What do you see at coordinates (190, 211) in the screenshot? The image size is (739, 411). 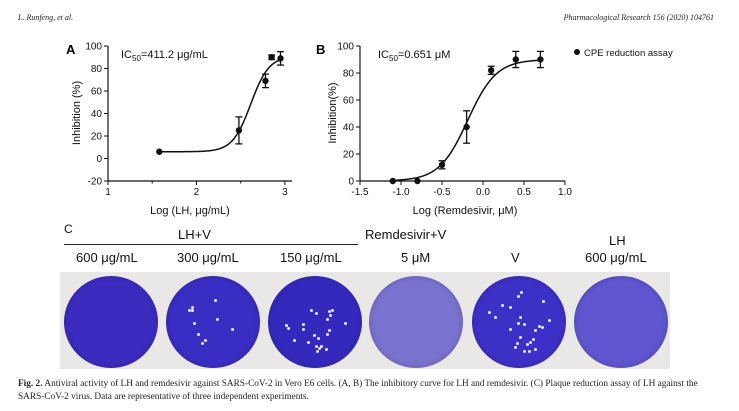 I see `x-axis-label-a: Log (LH, μg/mL)` at bounding box center [190, 211].